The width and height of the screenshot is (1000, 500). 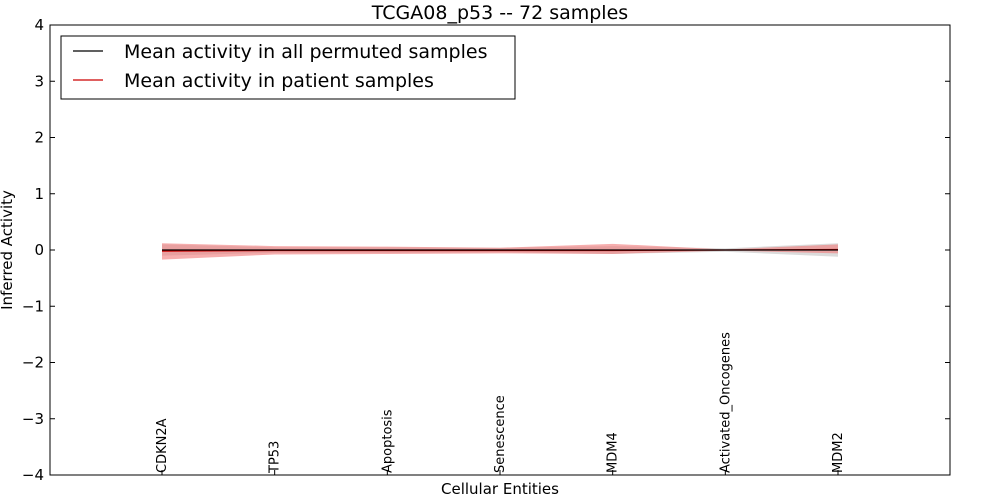 What do you see at coordinates (33, 250) in the screenshot?
I see `y-axis-tick-labels: −4 −3 −2 −1 0 1 2 3 4` at bounding box center [33, 250].